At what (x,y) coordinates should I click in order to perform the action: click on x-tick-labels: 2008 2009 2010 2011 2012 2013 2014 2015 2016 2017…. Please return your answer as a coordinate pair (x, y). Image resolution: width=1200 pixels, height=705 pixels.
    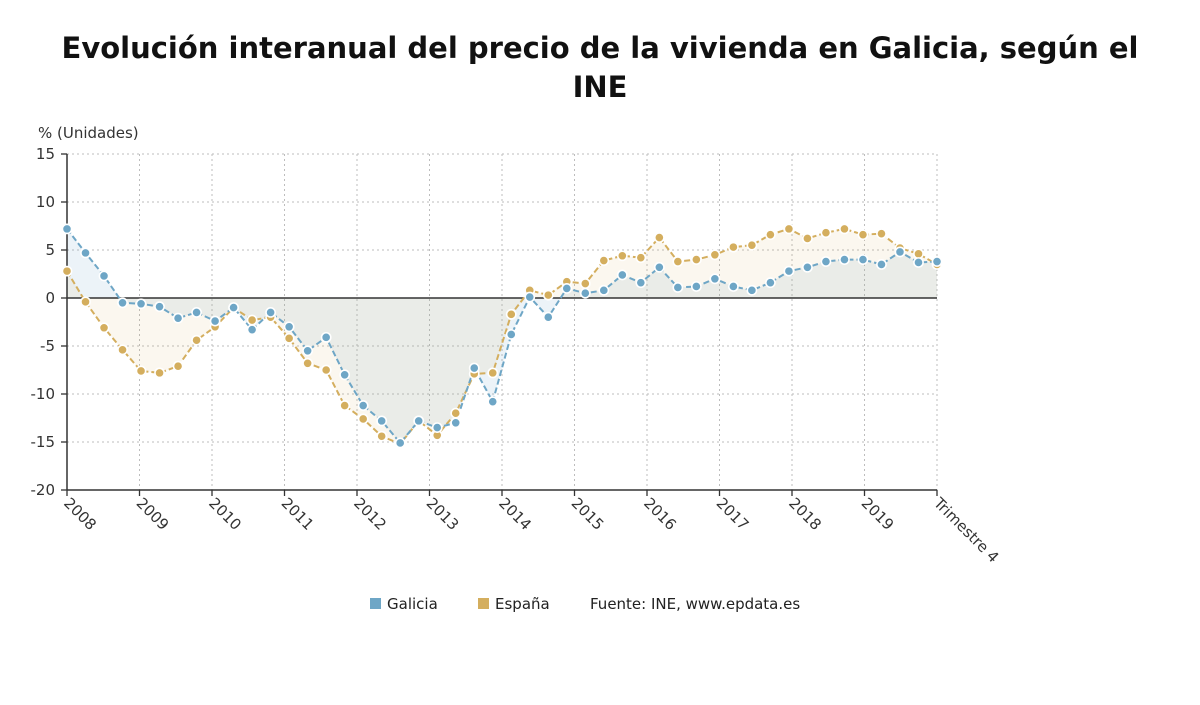
    Looking at the image, I should click on (531, 529).